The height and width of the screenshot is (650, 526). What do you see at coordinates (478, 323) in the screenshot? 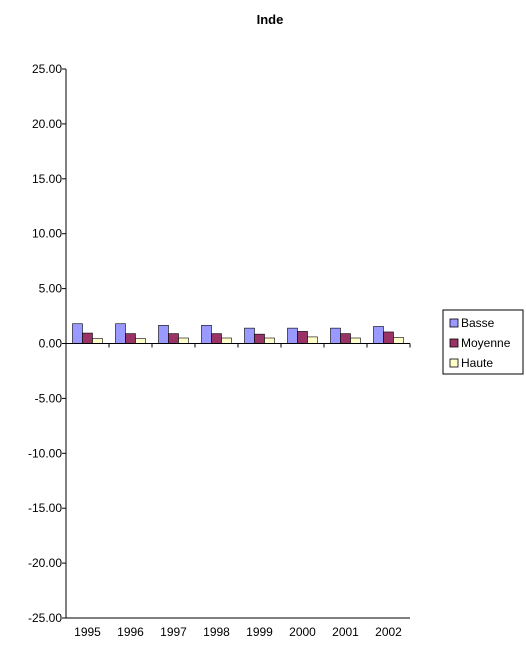
I see `legend-label: Basse` at bounding box center [478, 323].